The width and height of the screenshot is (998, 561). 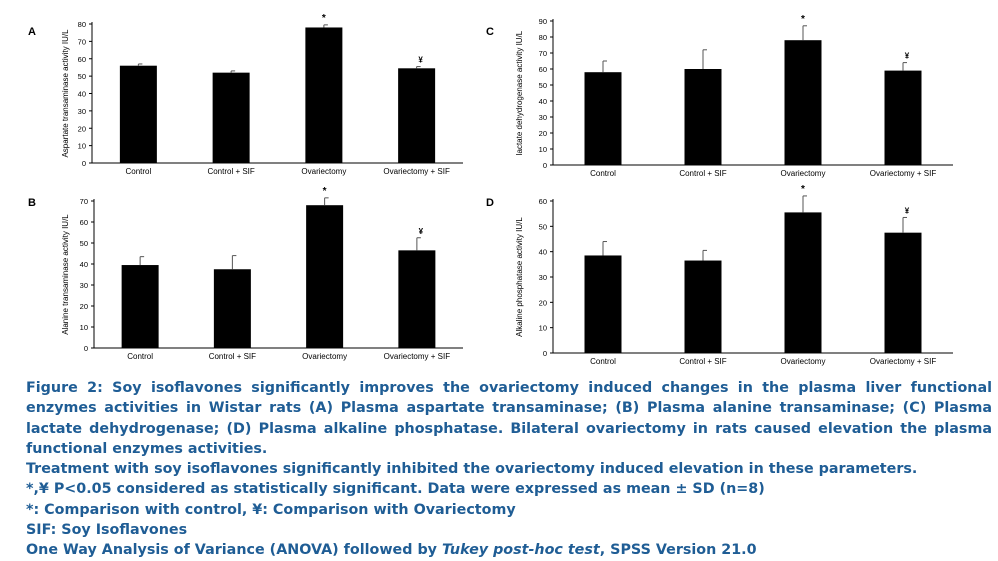 I want to click on panel-a-y-tick-label: 70, so click(x=82, y=41).